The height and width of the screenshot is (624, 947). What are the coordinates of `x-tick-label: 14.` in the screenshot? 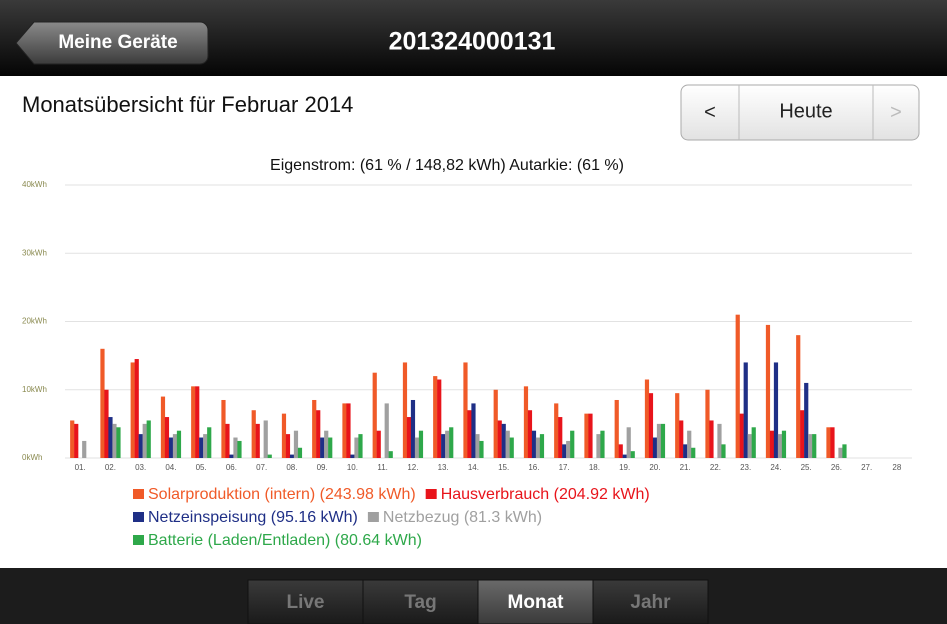 It's located at (473, 467).